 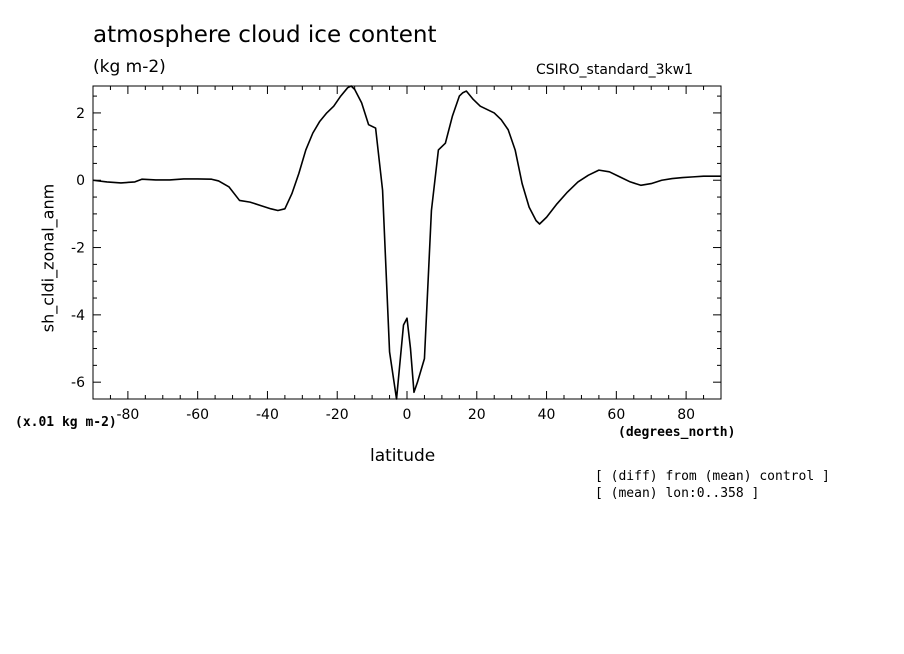 What do you see at coordinates (129, 67) in the screenshot?
I see `chart-units: (kg m-2)` at bounding box center [129, 67].